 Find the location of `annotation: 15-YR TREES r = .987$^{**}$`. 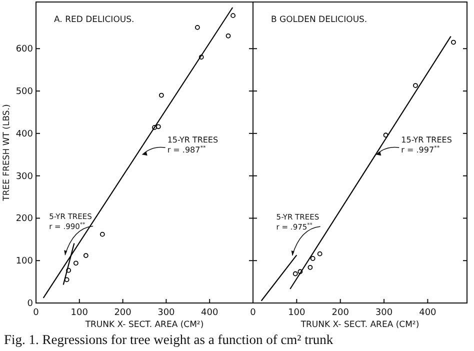

annotation: 15-YR TREES r = .987$^{**}$ is located at coordinates (192, 145).